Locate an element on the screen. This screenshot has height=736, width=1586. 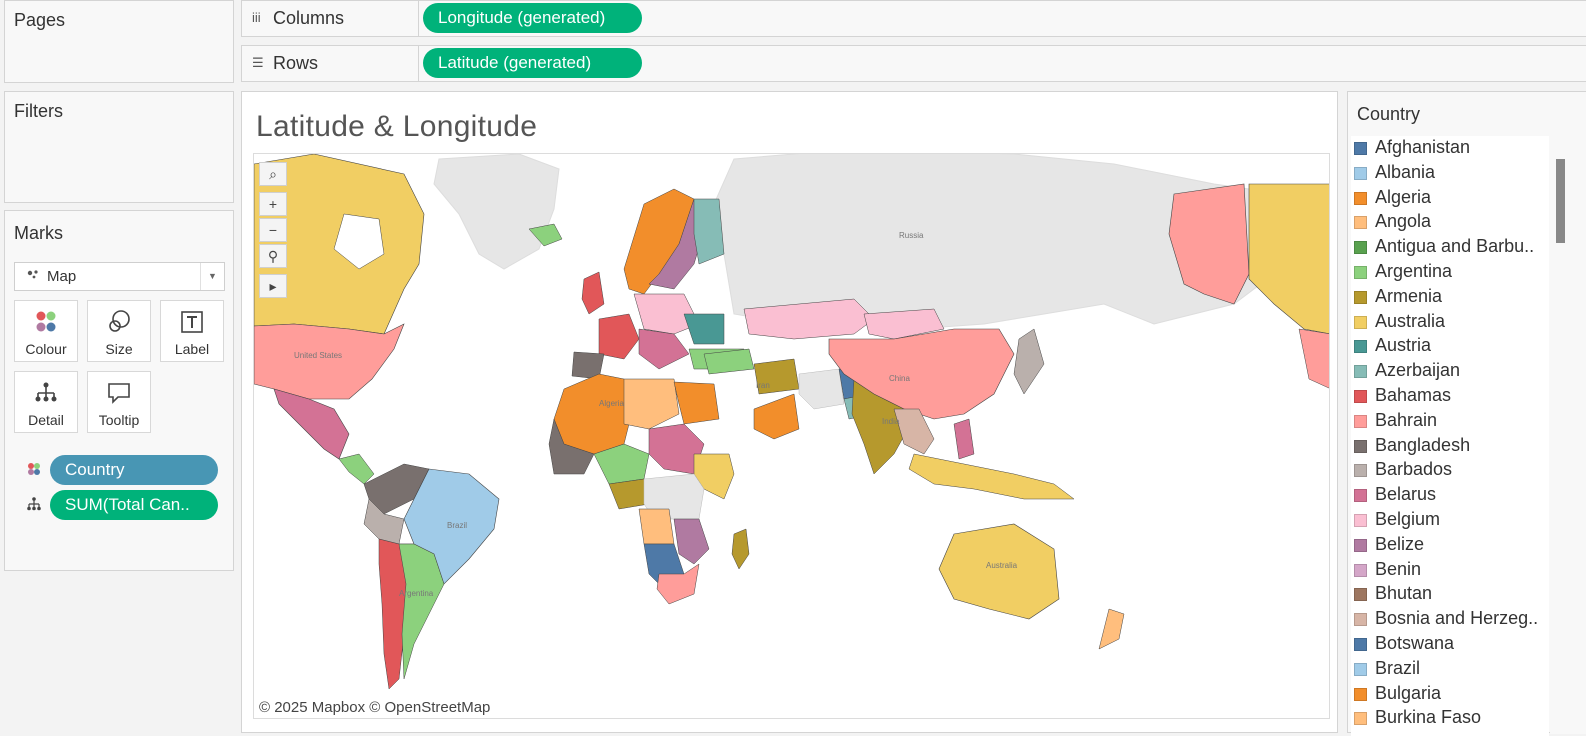
pin-icon: ⚲ is located at coordinates (273, 256).